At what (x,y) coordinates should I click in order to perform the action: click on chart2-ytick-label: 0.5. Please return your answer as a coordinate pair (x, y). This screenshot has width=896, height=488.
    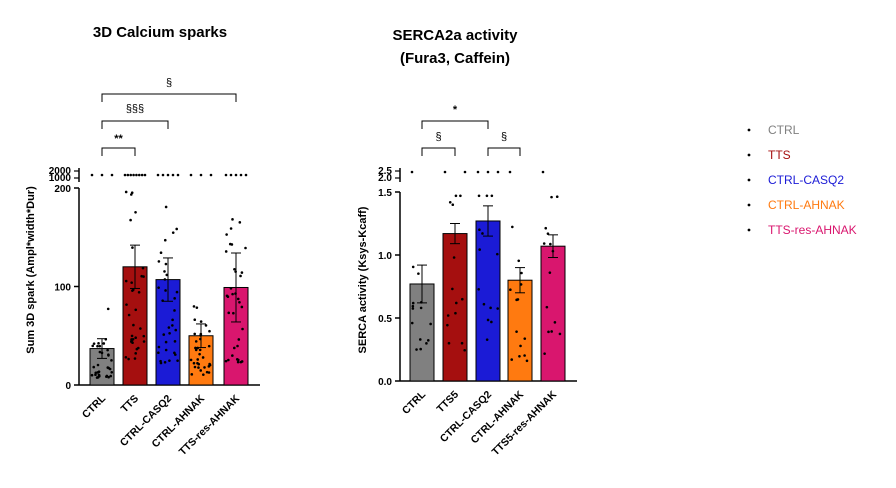
    Looking at the image, I should click on (385, 319).